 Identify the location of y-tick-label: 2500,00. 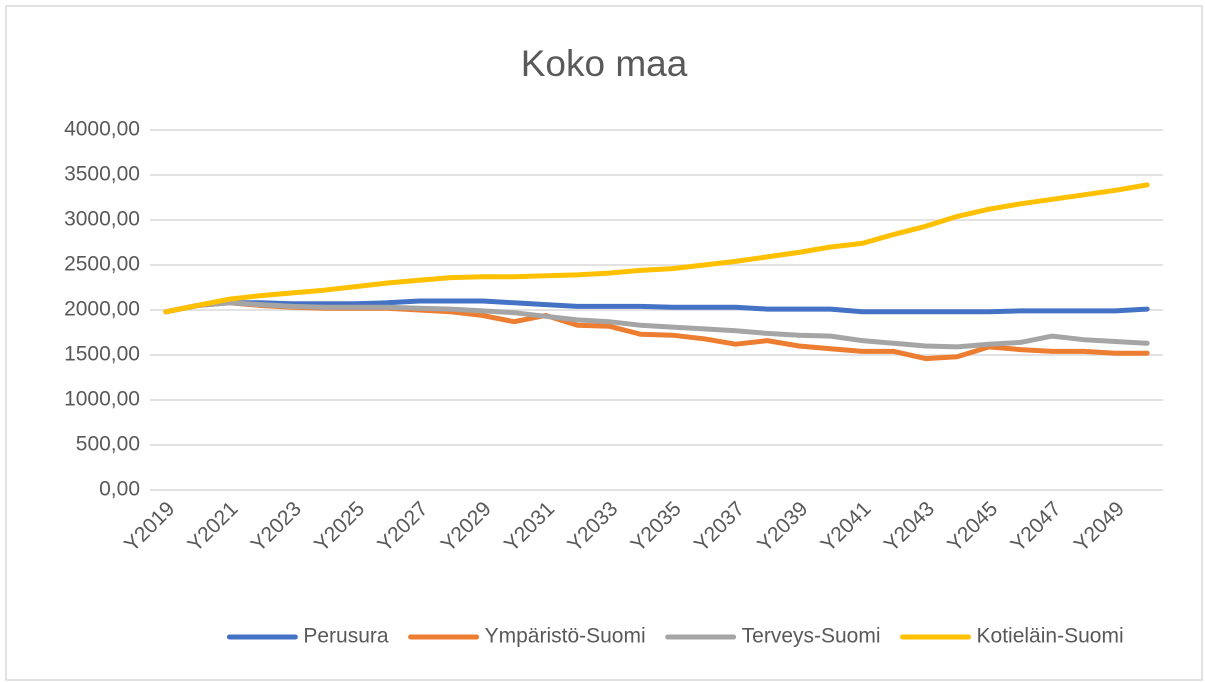
(102, 264).